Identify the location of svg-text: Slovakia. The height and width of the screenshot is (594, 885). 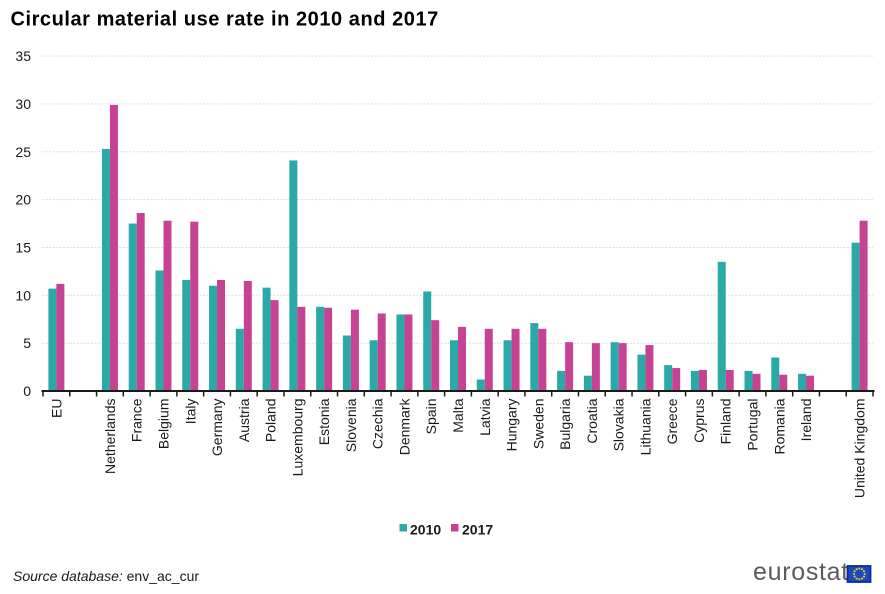
(619, 424).